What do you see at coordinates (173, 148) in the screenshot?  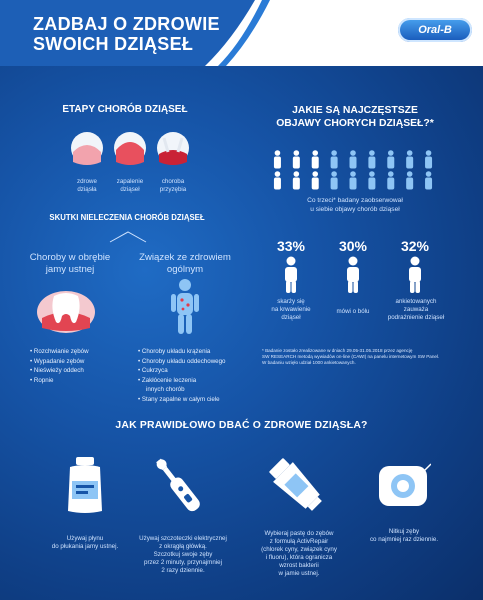 I see `periodontitis-gum-icon` at bounding box center [173, 148].